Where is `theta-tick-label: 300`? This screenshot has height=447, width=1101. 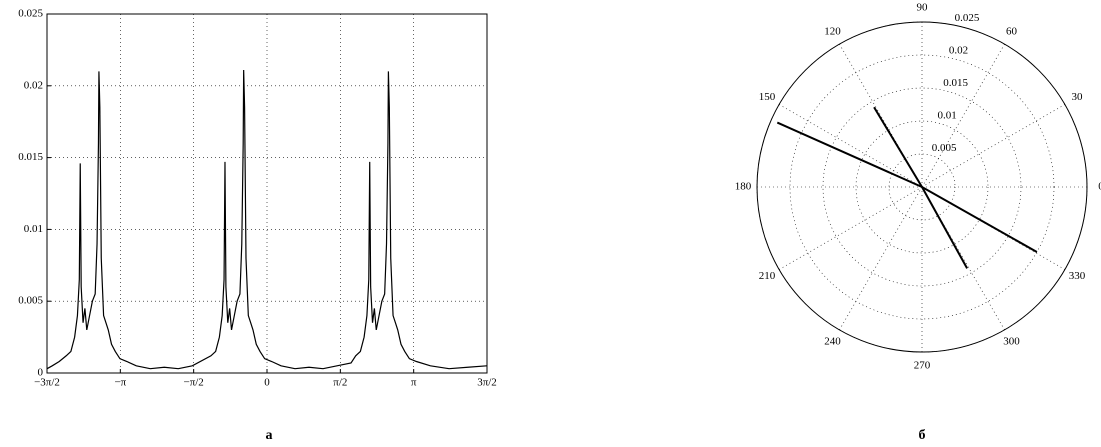 theta-tick-label: 300 is located at coordinates (1011, 342).